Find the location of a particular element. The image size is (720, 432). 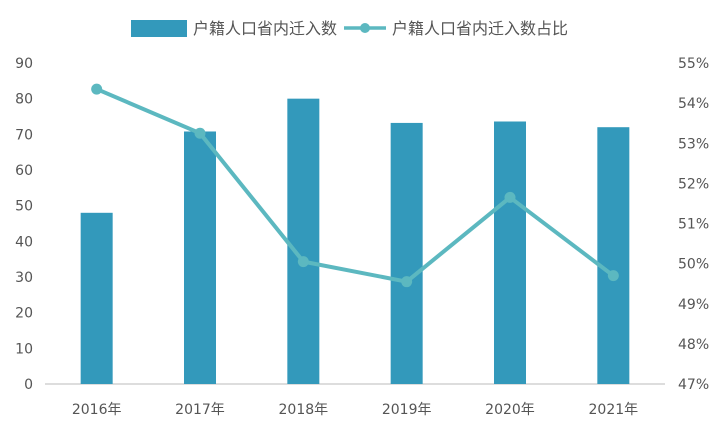

x-axis: 2016年 2017年 2018年 2019年 2020年 2021年 is located at coordinates (355, 410).